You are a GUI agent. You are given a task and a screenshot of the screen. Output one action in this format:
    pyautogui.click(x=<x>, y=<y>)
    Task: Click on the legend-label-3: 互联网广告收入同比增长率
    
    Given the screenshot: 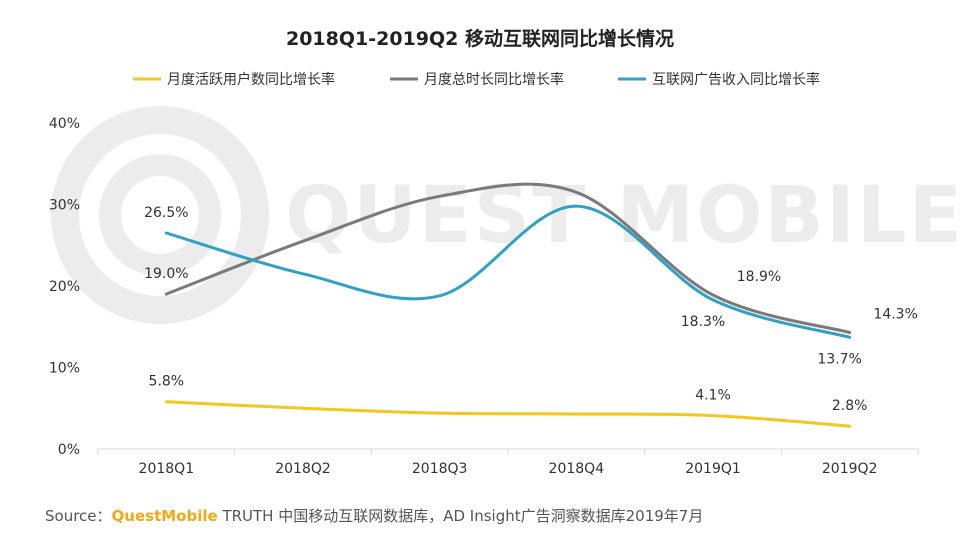 What is the action you would take?
    pyautogui.click(x=736, y=79)
    